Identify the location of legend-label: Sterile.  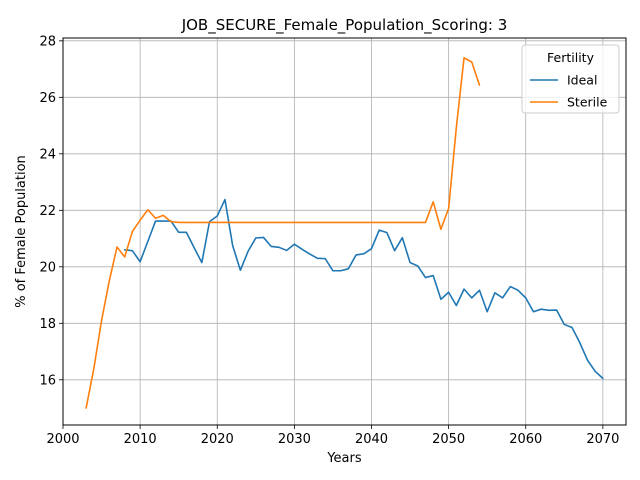
(587, 102).